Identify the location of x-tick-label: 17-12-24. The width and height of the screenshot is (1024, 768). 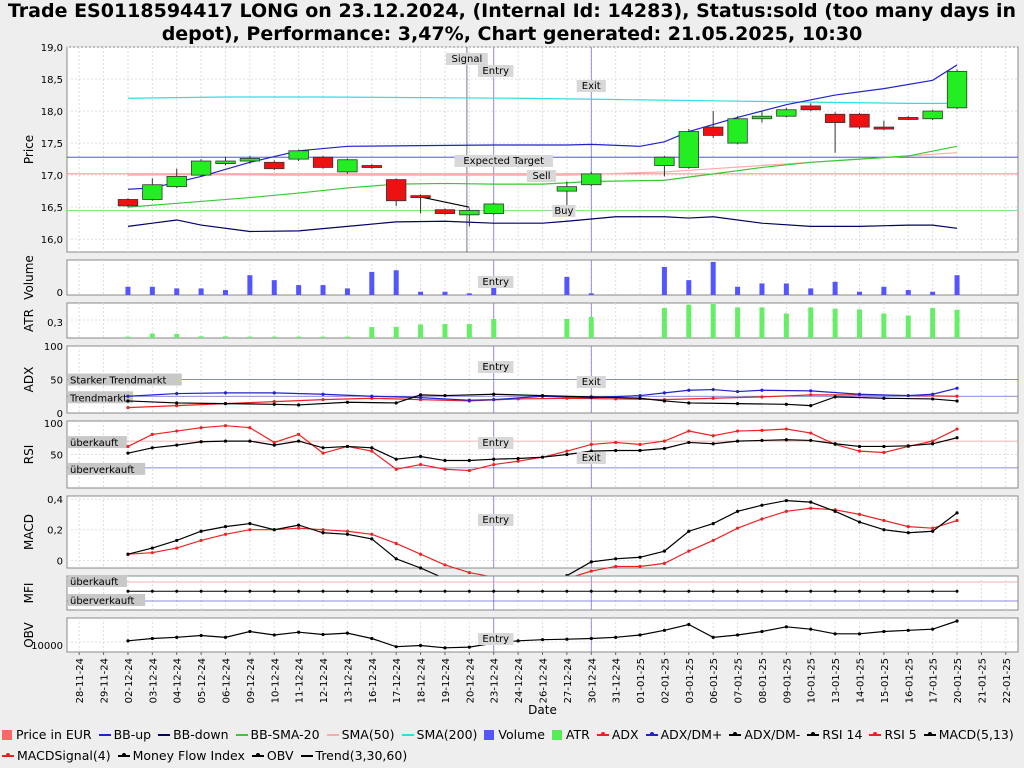
(397, 680).